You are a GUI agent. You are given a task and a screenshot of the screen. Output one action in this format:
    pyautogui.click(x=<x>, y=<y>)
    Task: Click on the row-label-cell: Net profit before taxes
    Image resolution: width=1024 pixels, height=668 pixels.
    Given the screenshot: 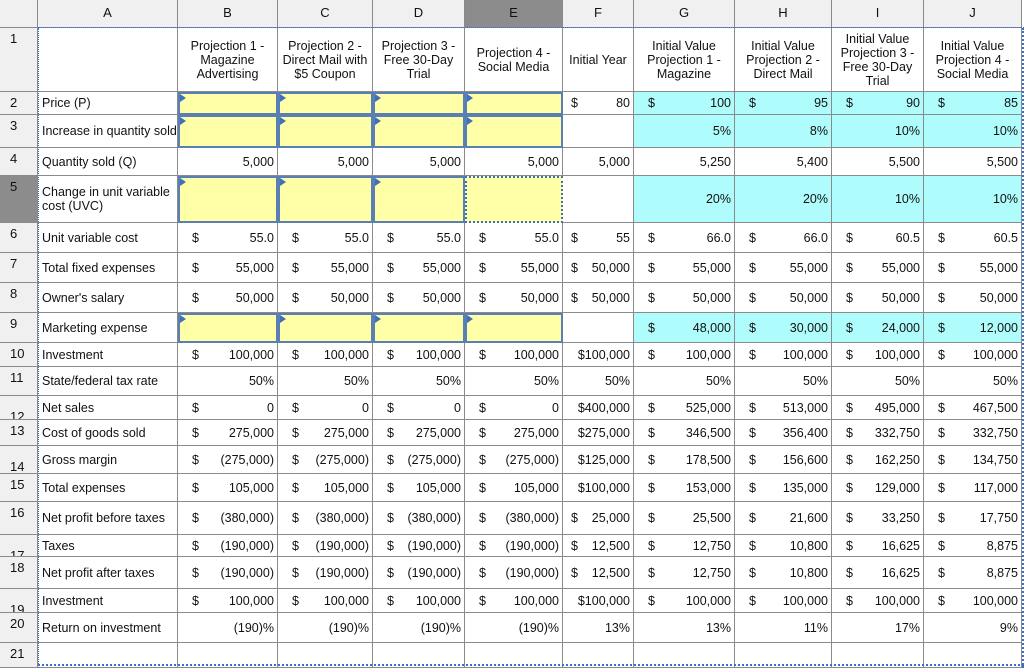 What is the action you would take?
    pyautogui.click(x=108, y=518)
    